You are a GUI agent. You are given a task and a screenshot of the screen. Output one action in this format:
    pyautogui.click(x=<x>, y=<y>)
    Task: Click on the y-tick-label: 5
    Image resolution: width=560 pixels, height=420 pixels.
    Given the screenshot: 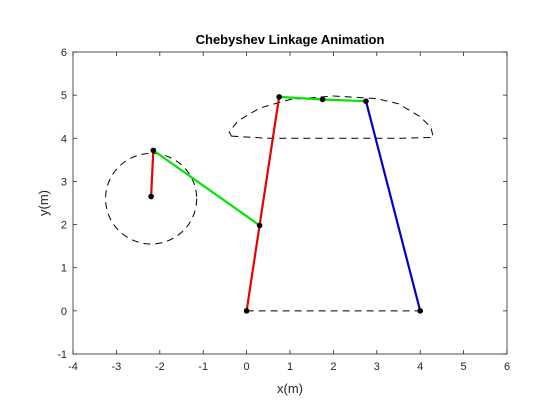 What is the action you would take?
    pyautogui.click(x=64, y=96)
    